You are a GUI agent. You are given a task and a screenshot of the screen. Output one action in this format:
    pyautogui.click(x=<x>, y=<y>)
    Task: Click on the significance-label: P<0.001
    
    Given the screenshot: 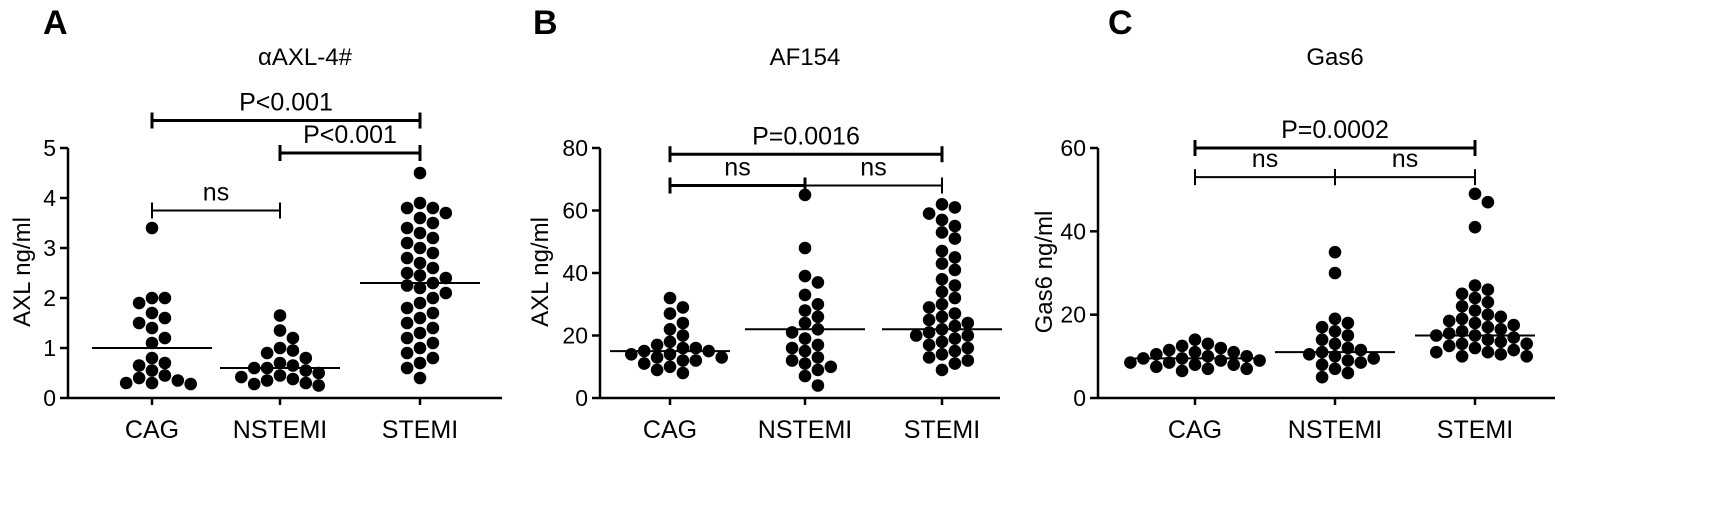 What is the action you would take?
    pyautogui.click(x=286, y=103)
    